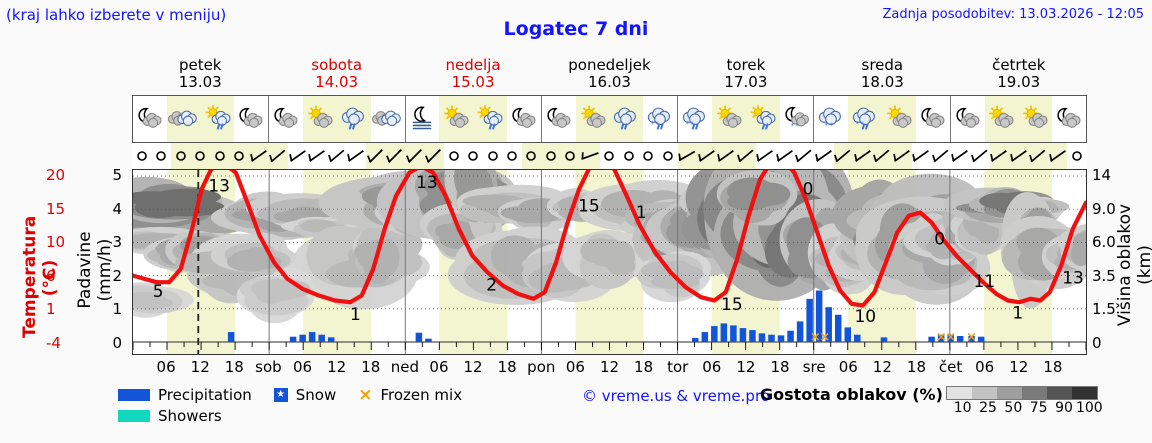  What do you see at coordinates (1038, 408) in the screenshot?
I see `cloud-density-label-75: 75` at bounding box center [1038, 408].